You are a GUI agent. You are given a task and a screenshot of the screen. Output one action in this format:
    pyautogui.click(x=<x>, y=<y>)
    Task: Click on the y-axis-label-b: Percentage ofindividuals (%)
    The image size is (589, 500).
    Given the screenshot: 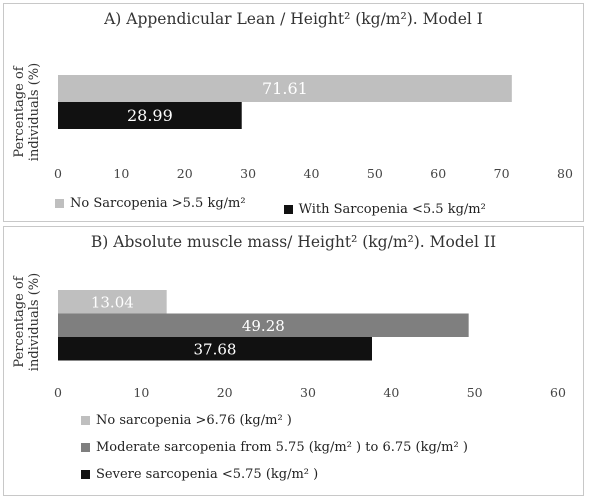 What is the action you would take?
    pyautogui.click(x=27, y=322)
    